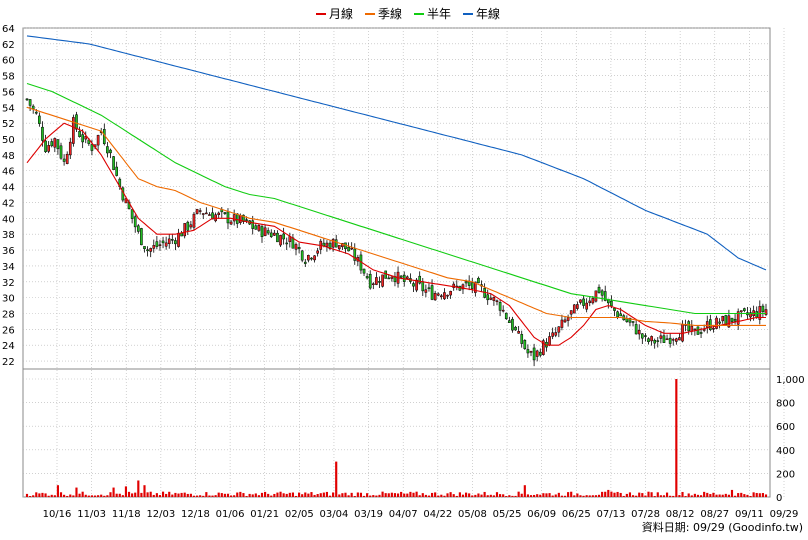 Image resolution: width=808 pixels, height=540 pixels. I want to click on date-tick-label: 11/18, so click(126, 514).